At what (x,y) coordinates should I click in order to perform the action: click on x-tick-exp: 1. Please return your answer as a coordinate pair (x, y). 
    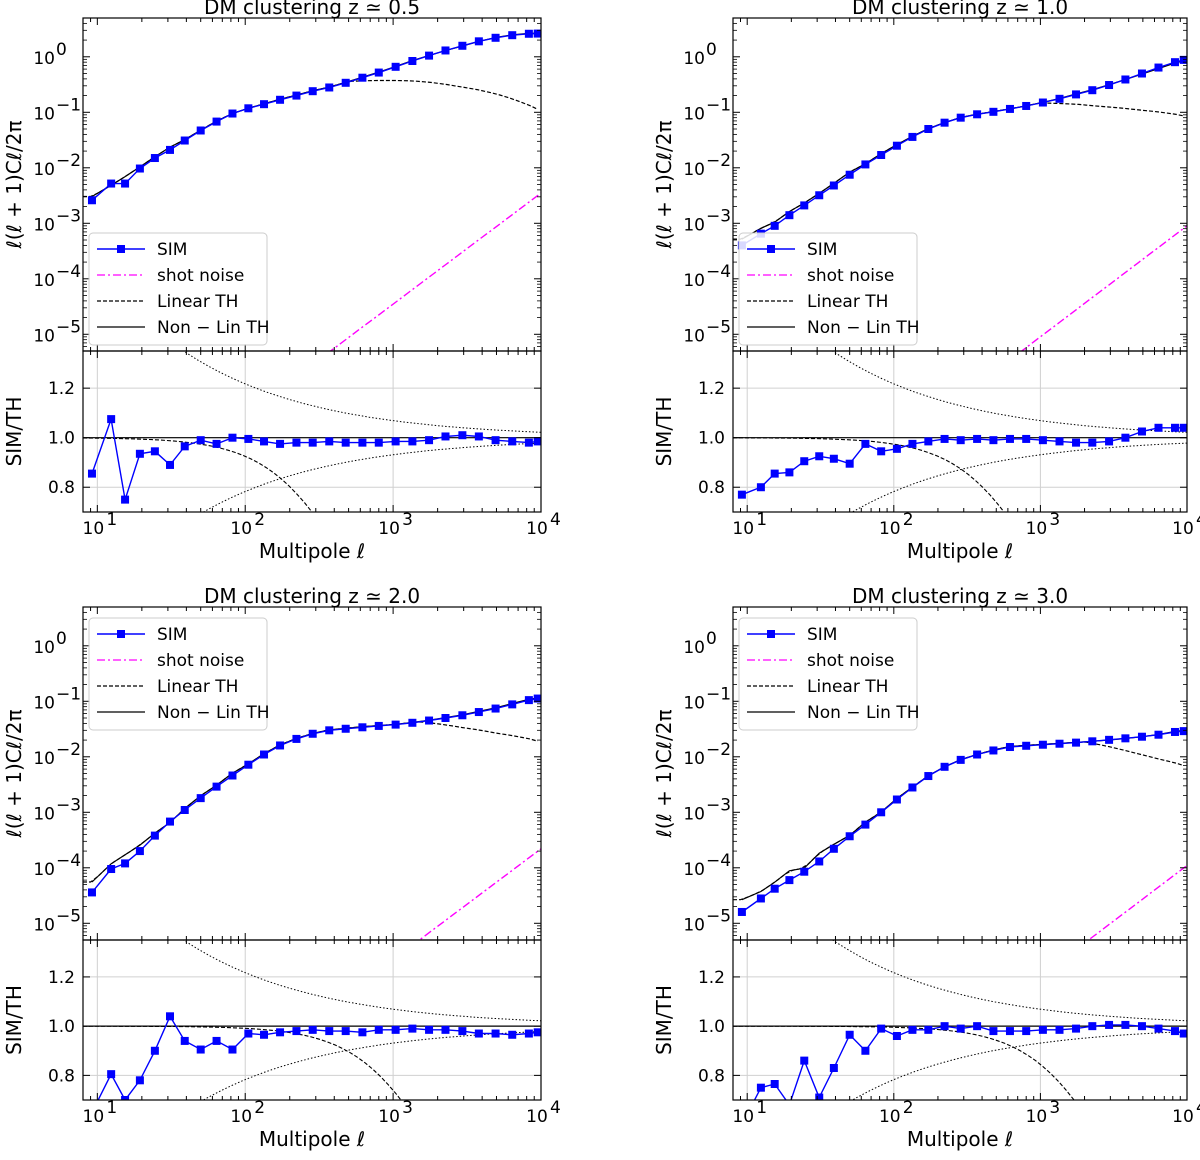
    Looking at the image, I should click on (761, 520).